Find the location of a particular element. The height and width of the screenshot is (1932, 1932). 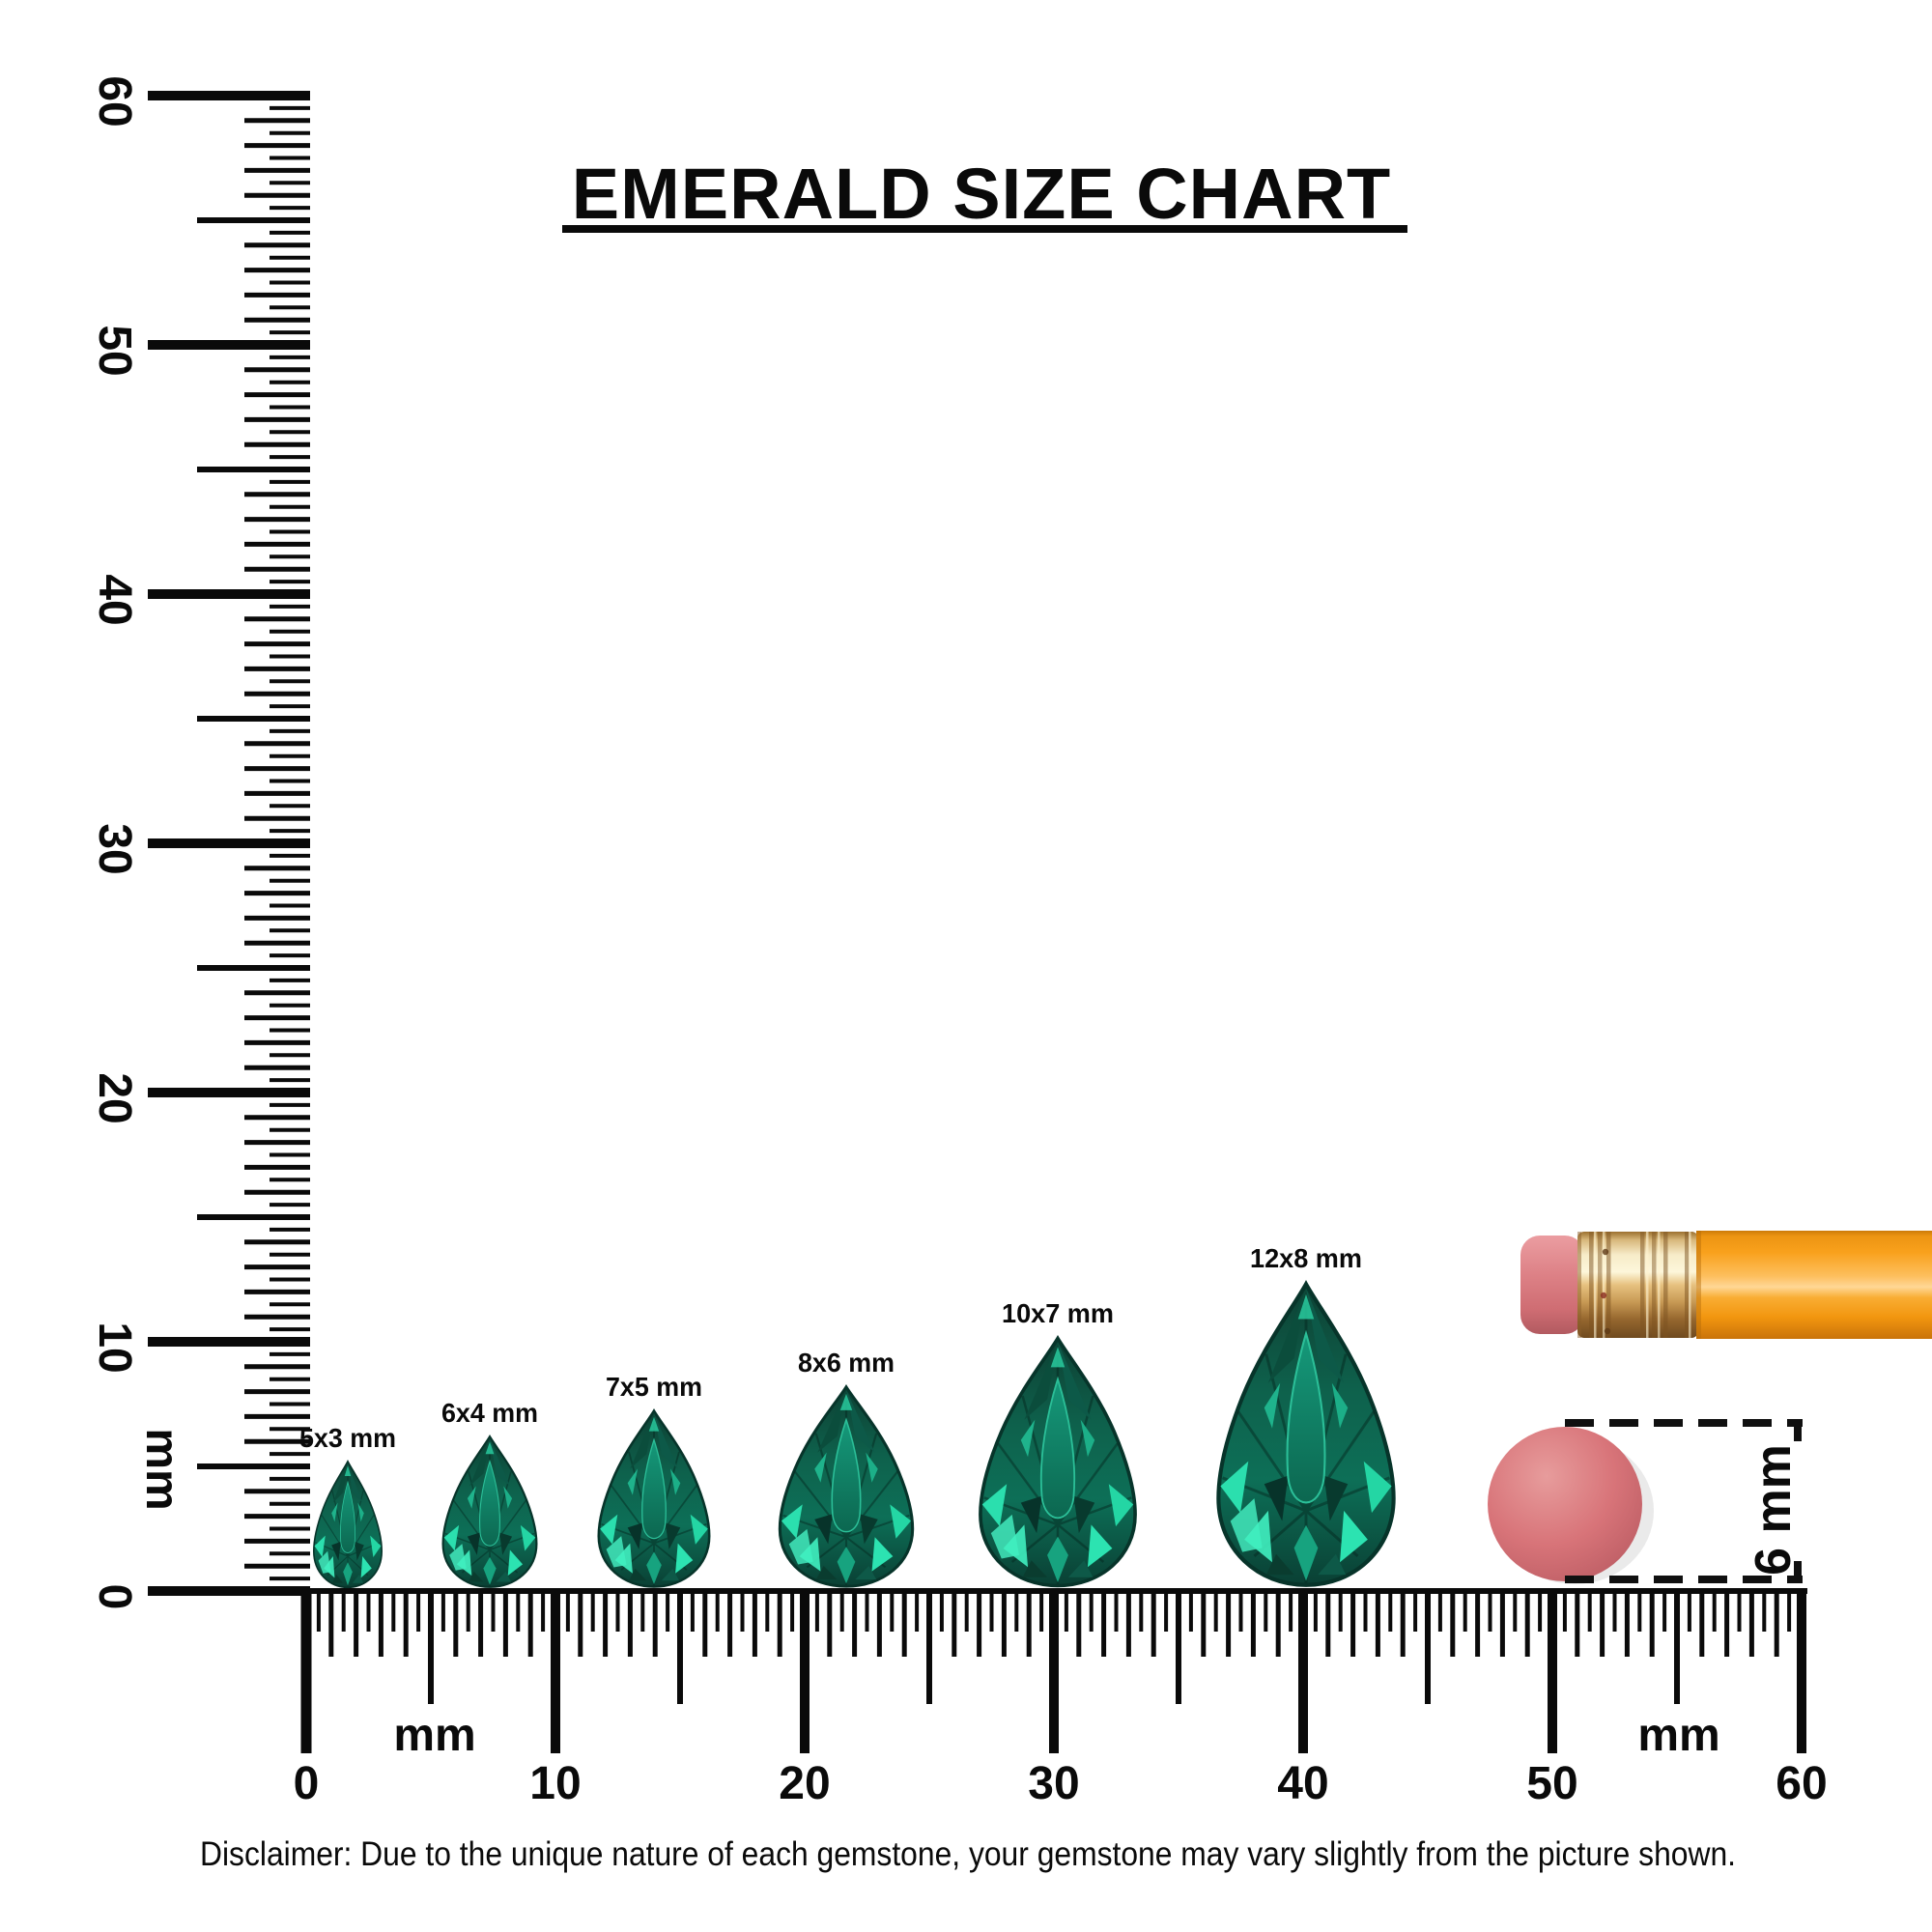

h-ruler-label-20: 20 is located at coordinates (804, 1783).